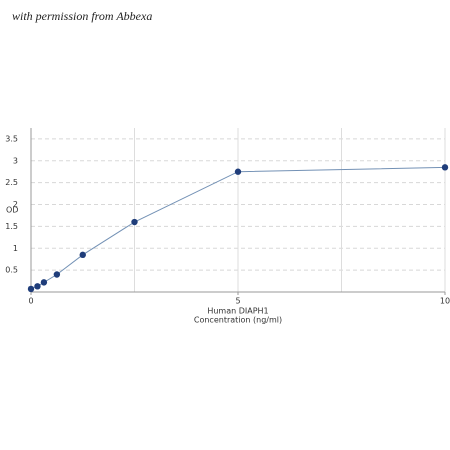 The width and height of the screenshot is (450, 450). Describe the element at coordinates (11, 270) in the screenshot. I see `y-tick-label: 0.5` at that location.